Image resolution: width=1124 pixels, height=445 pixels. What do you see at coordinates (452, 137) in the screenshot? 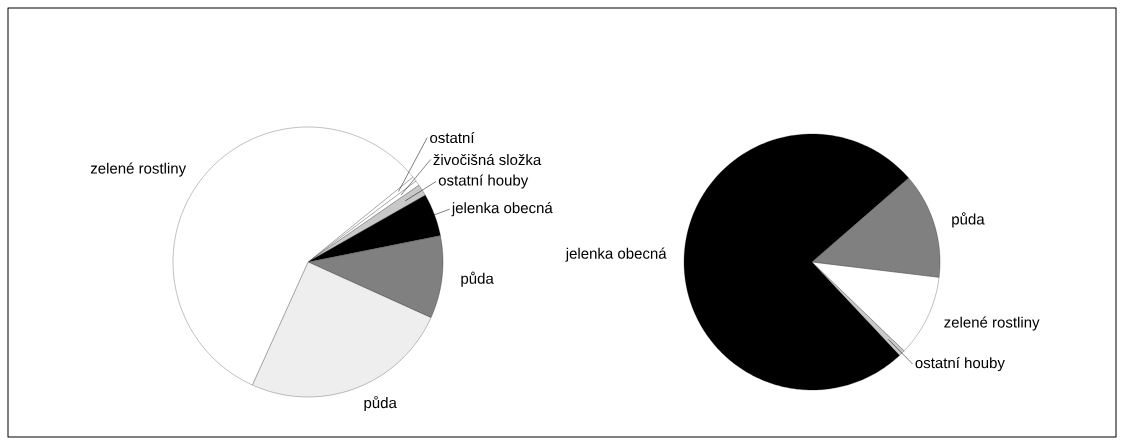
I see `slice-label: ostatní` at bounding box center [452, 137].